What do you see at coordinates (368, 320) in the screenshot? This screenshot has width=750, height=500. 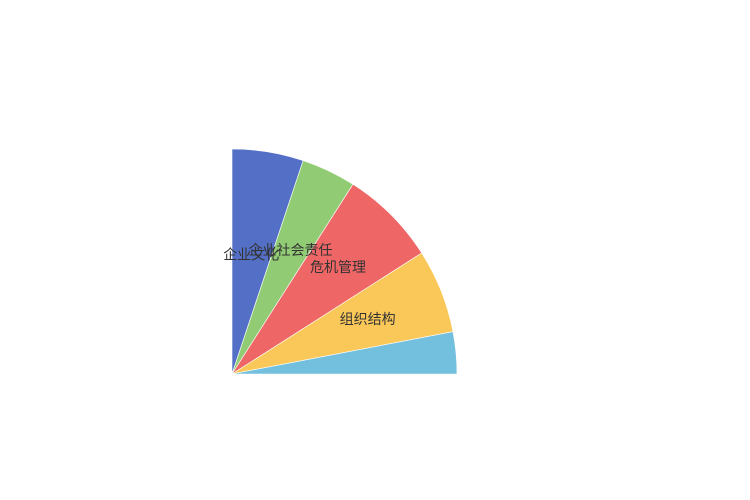 I see `pie-label-4: 组织结构` at bounding box center [368, 320].